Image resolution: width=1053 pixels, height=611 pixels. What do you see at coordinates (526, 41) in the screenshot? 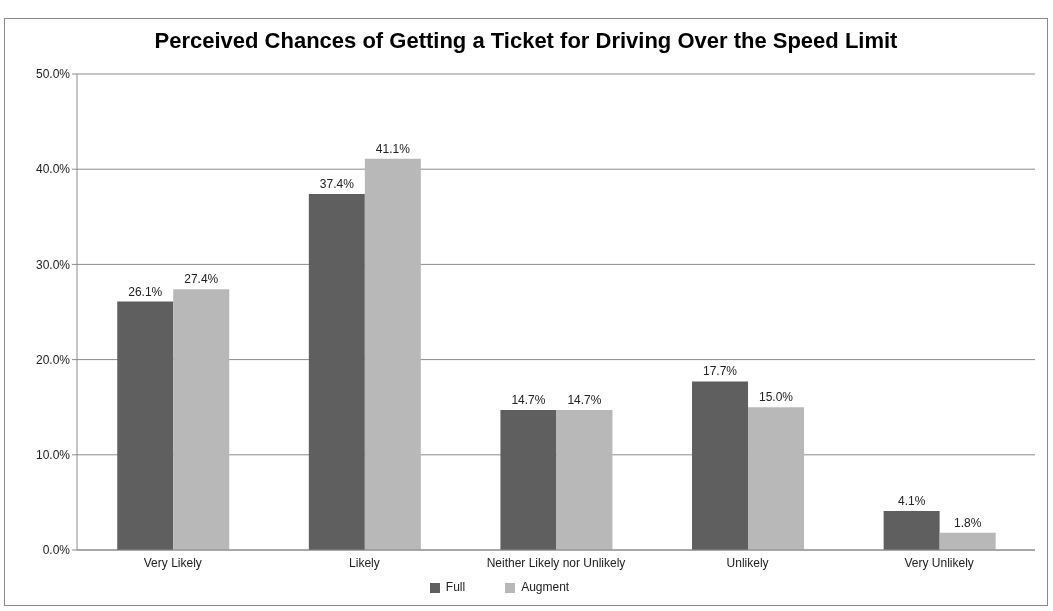
I see `chart-title: Perceived Chances of Getting a Ticket for Driving Over the Speed Limit` at bounding box center [526, 41].